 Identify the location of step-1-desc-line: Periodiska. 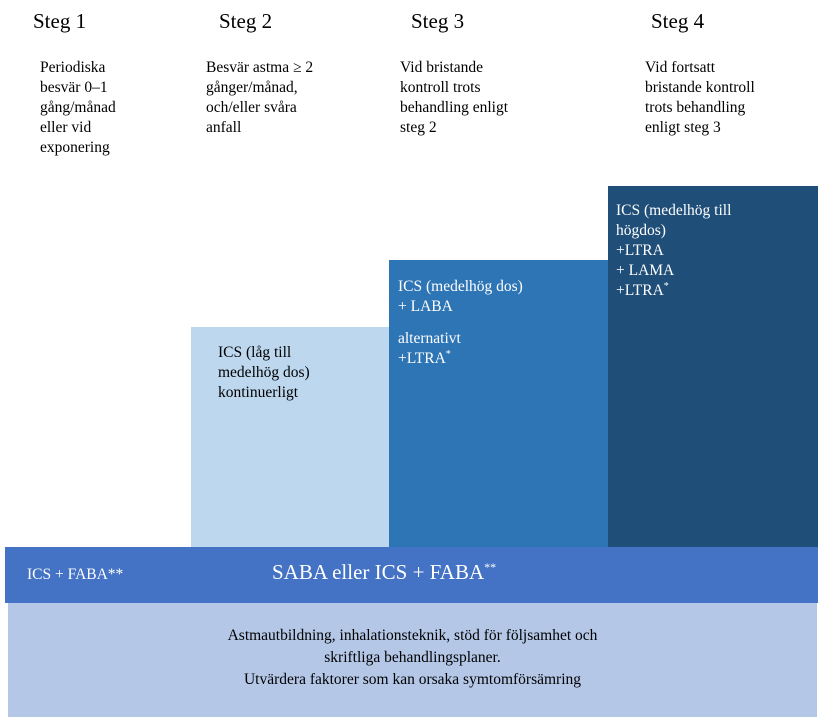
(73, 67).